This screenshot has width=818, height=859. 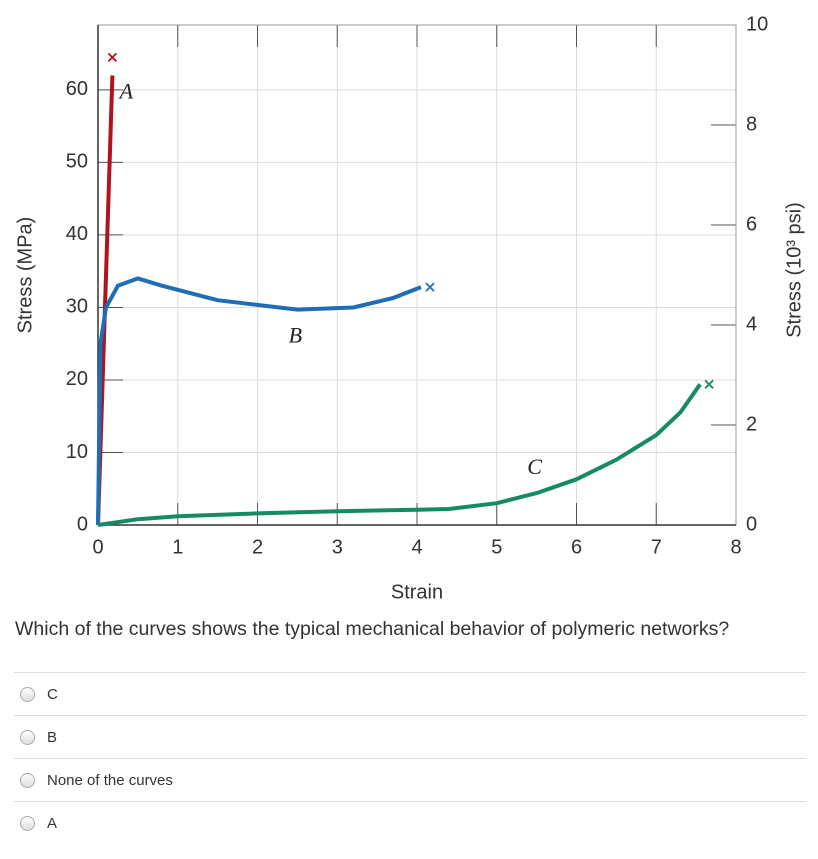 I want to click on y2-tick-label: 0, so click(x=751, y=524).